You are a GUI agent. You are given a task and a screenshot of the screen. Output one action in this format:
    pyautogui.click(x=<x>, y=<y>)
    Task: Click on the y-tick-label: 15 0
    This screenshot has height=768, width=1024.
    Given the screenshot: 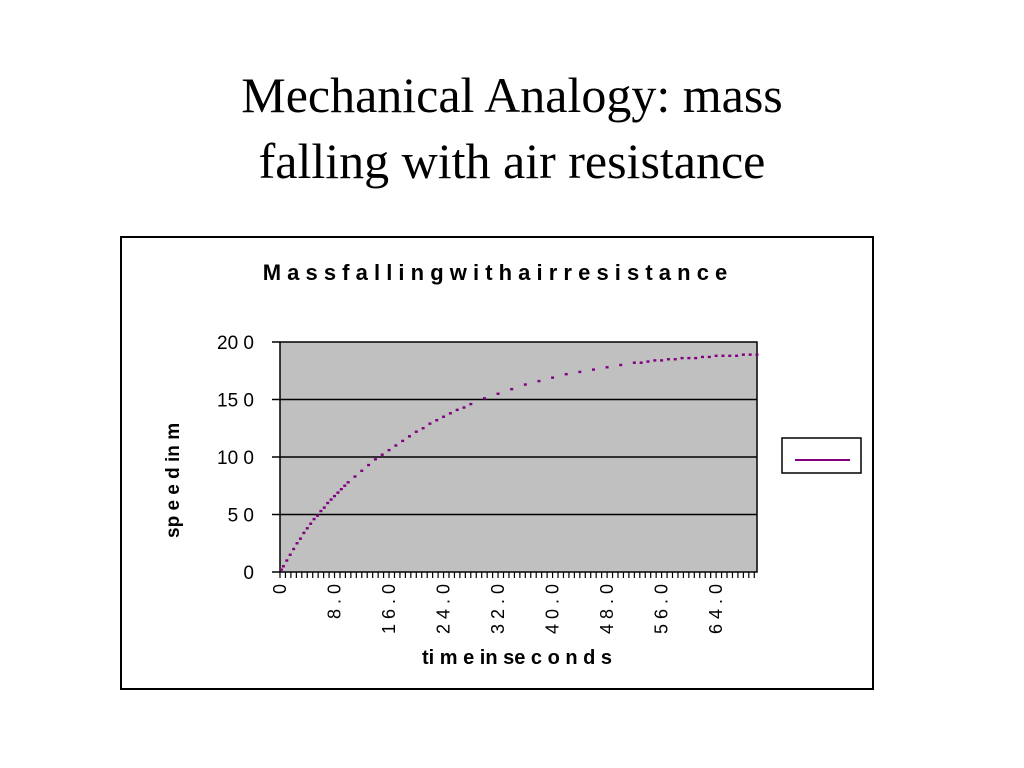 What is the action you would take?
    pyautogui.click(x=235, y=401)
    